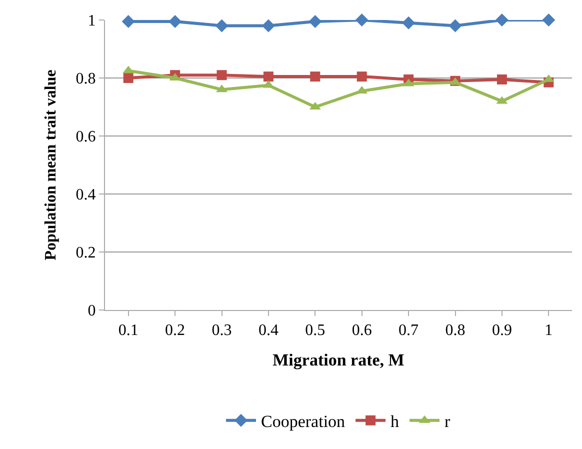 This screenshot has height=449, width=582. Describe the element at coordinates (447, 421) in the screenshot. I see `legend-label: r` at that location.